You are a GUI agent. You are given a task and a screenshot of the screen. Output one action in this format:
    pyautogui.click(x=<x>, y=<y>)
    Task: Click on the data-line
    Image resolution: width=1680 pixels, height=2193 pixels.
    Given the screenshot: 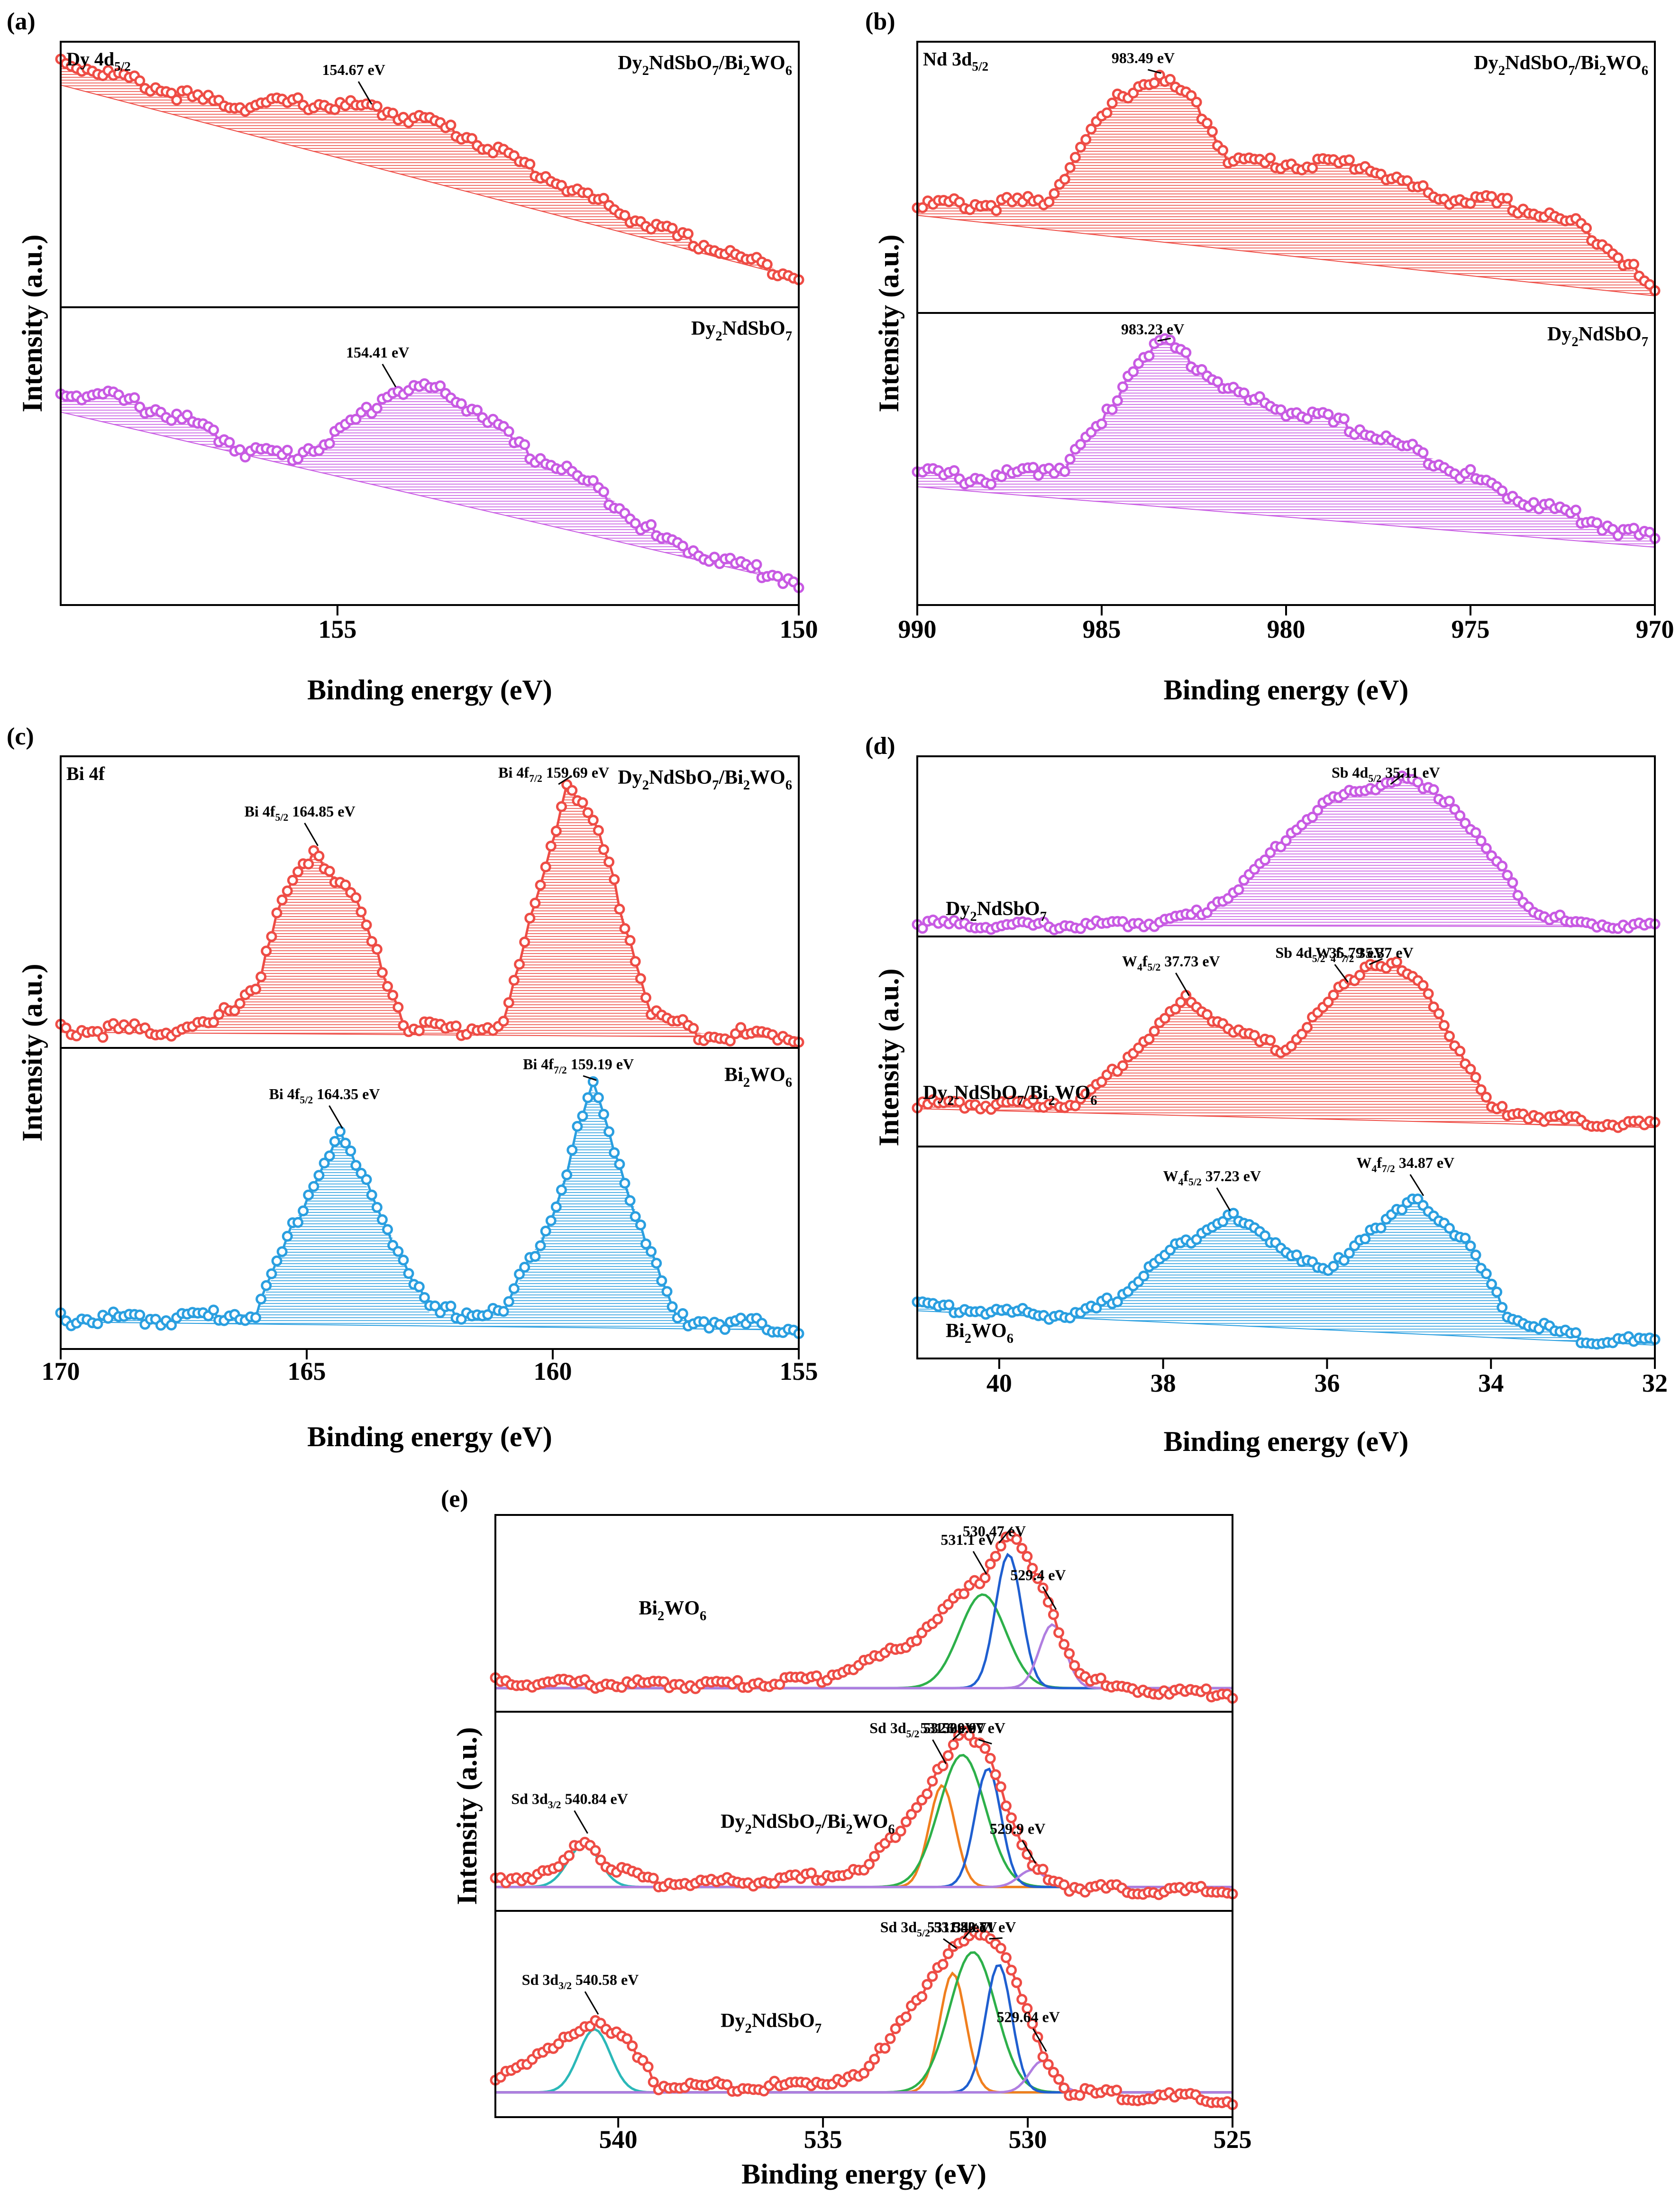 What is the action you would take?
    pyautogui.click(x=863, y=1616)
    